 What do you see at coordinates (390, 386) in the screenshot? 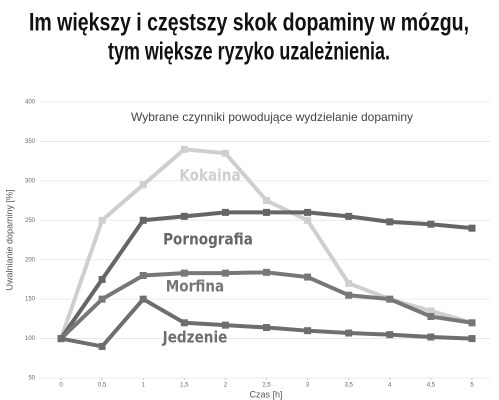
I see `x-tick-label: 4` at bounding box center [390, 386].